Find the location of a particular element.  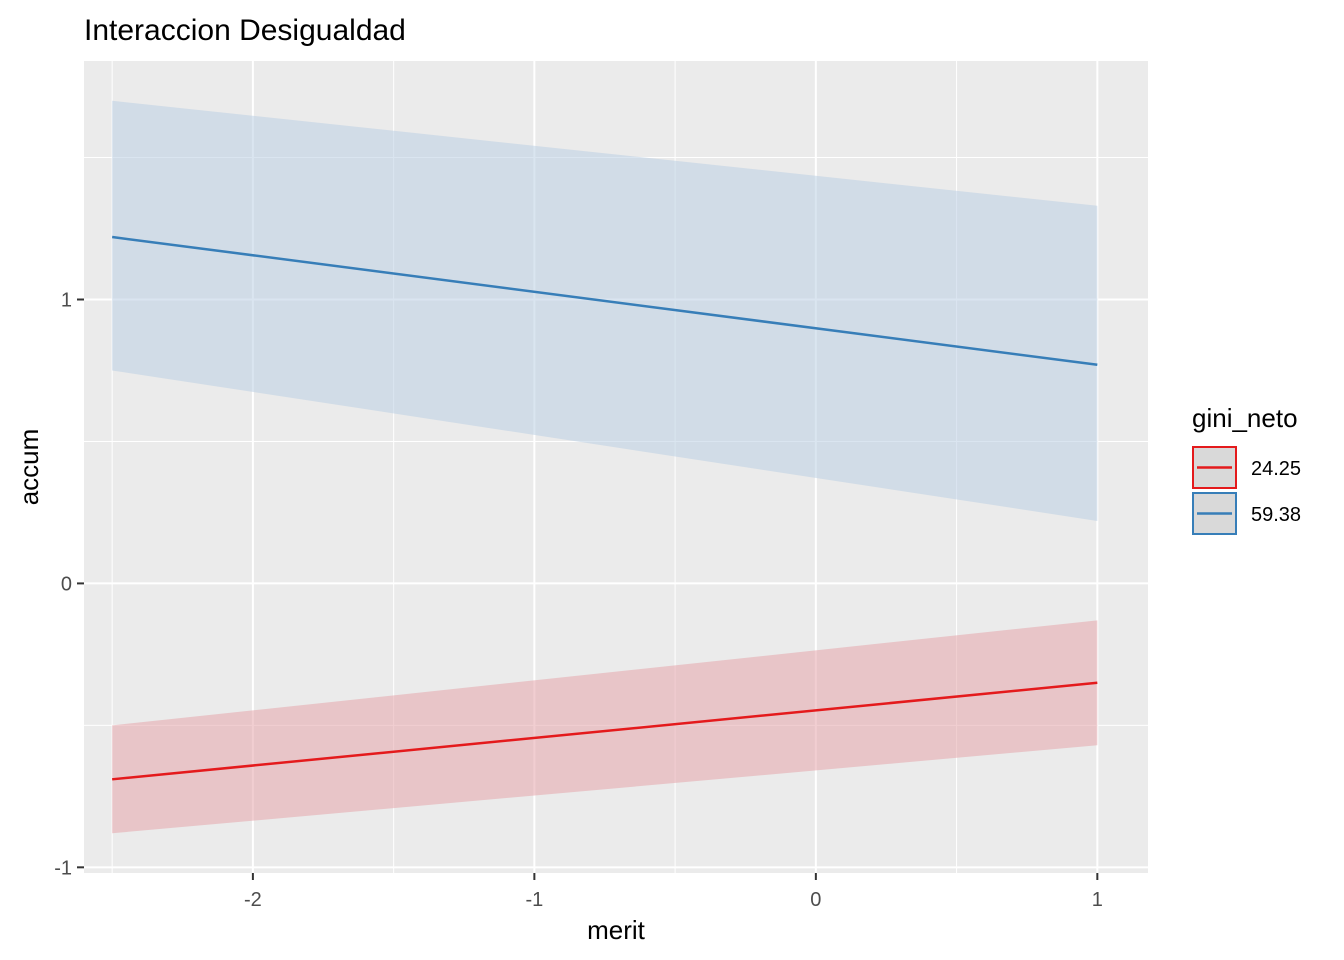

x-tick-label: -1 is located at coordinates (534, 900).